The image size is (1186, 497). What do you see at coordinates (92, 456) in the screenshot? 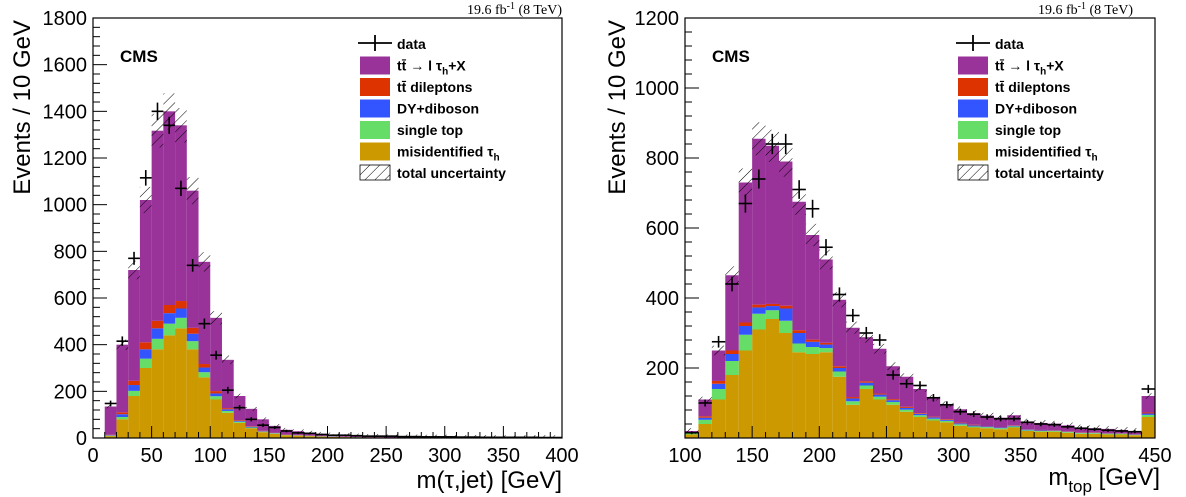
I see `x-tick-label: 0` at bounding box center [92, 456].